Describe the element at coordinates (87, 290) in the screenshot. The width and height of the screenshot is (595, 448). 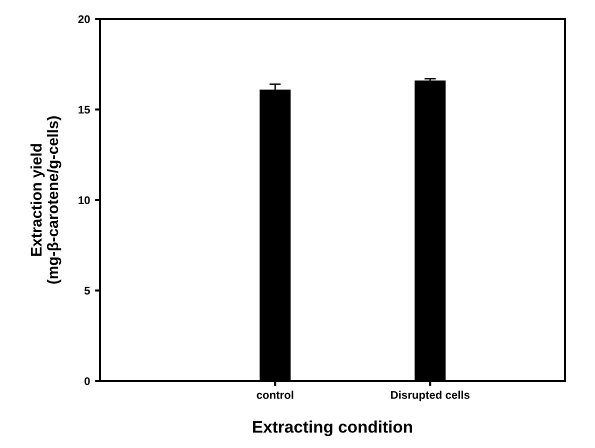
I see `y-tick-label: 5` at that location.